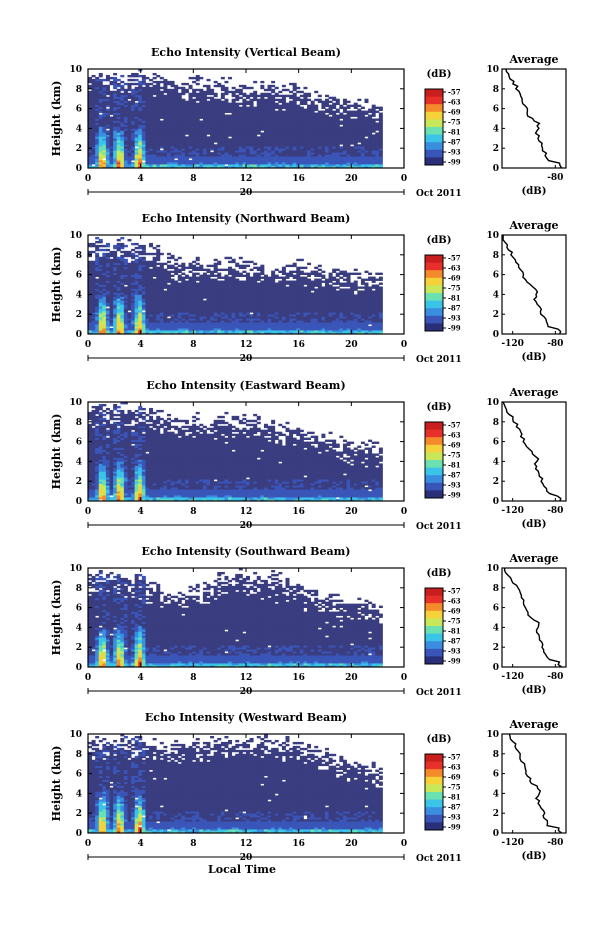  Describe the element at coordinates (79, 129) in the screenshot. I see `y-tick-label: 4` at that location.